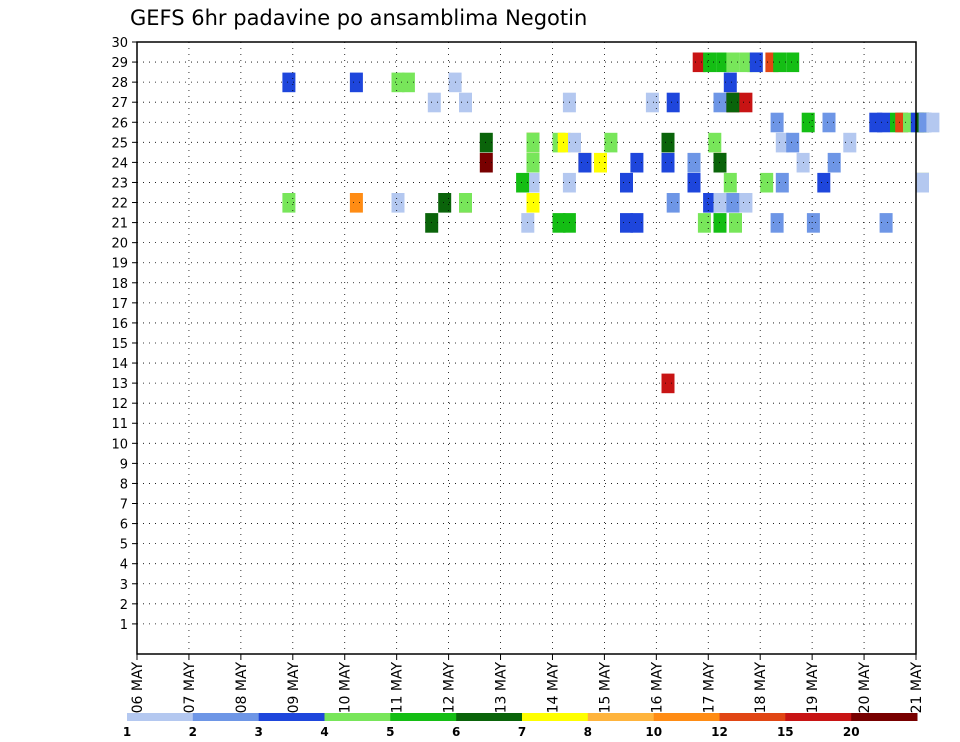 Image resolution: width=960 pixels, height=742 pixels. Describe the element at coordinates (119, 324) in the screenshot. I see `y-tick-label: 16` at that location.